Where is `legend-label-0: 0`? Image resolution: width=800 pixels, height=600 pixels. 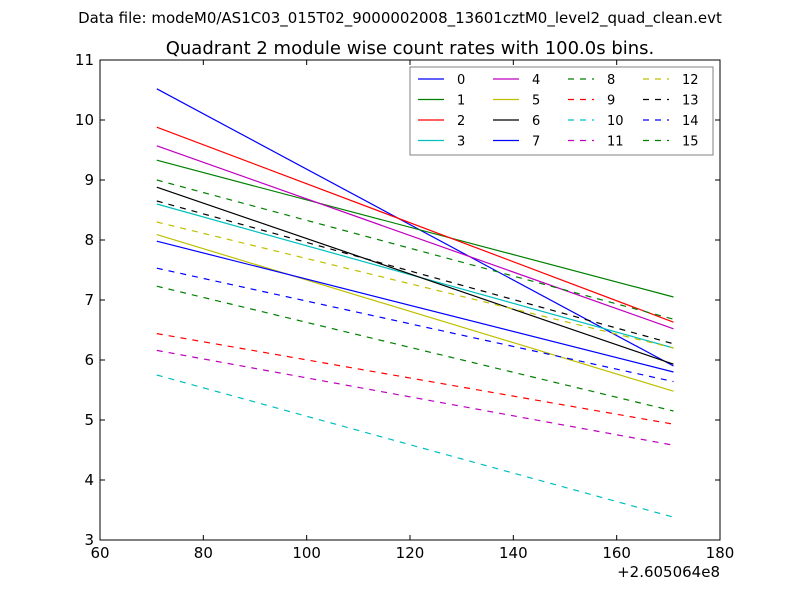
legend-label-0: 0 is located at coordinates (461, 80).